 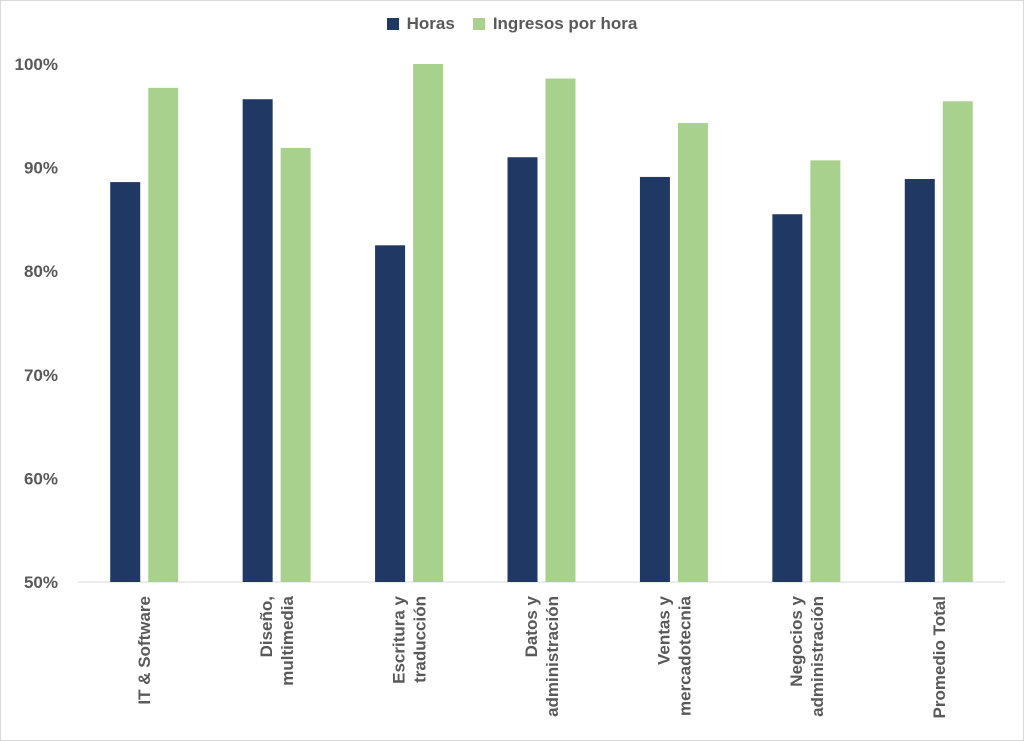 I want to click on x-tick-label: Promedio Total, so click(x=939, y=657).